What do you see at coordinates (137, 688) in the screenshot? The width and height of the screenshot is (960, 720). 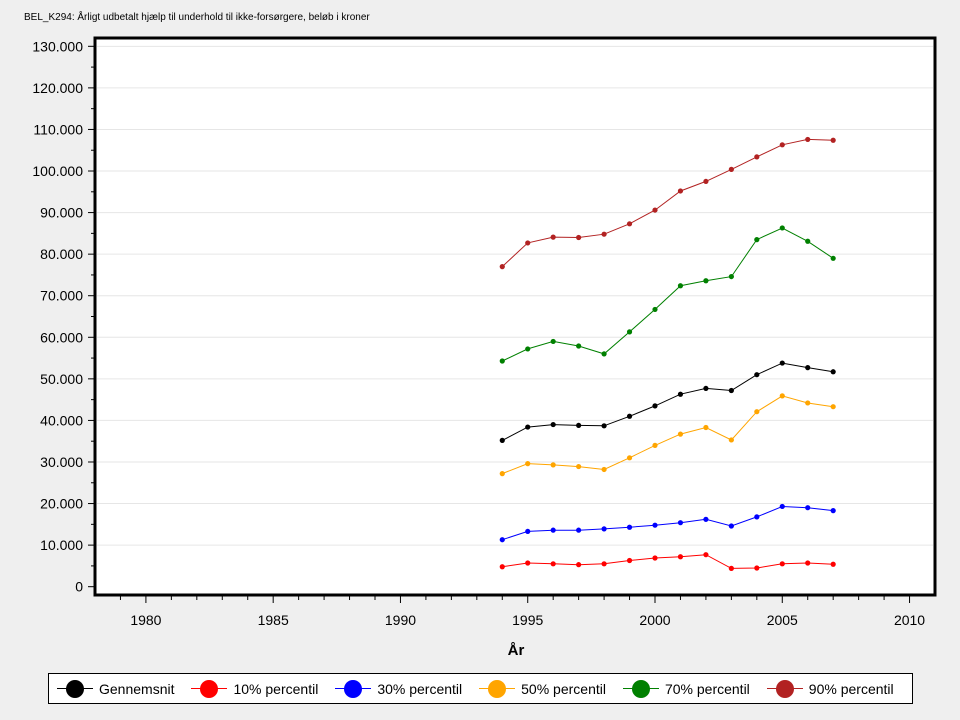 I see `legend-label: Gennemsnit` at bounding box center [137, 688].